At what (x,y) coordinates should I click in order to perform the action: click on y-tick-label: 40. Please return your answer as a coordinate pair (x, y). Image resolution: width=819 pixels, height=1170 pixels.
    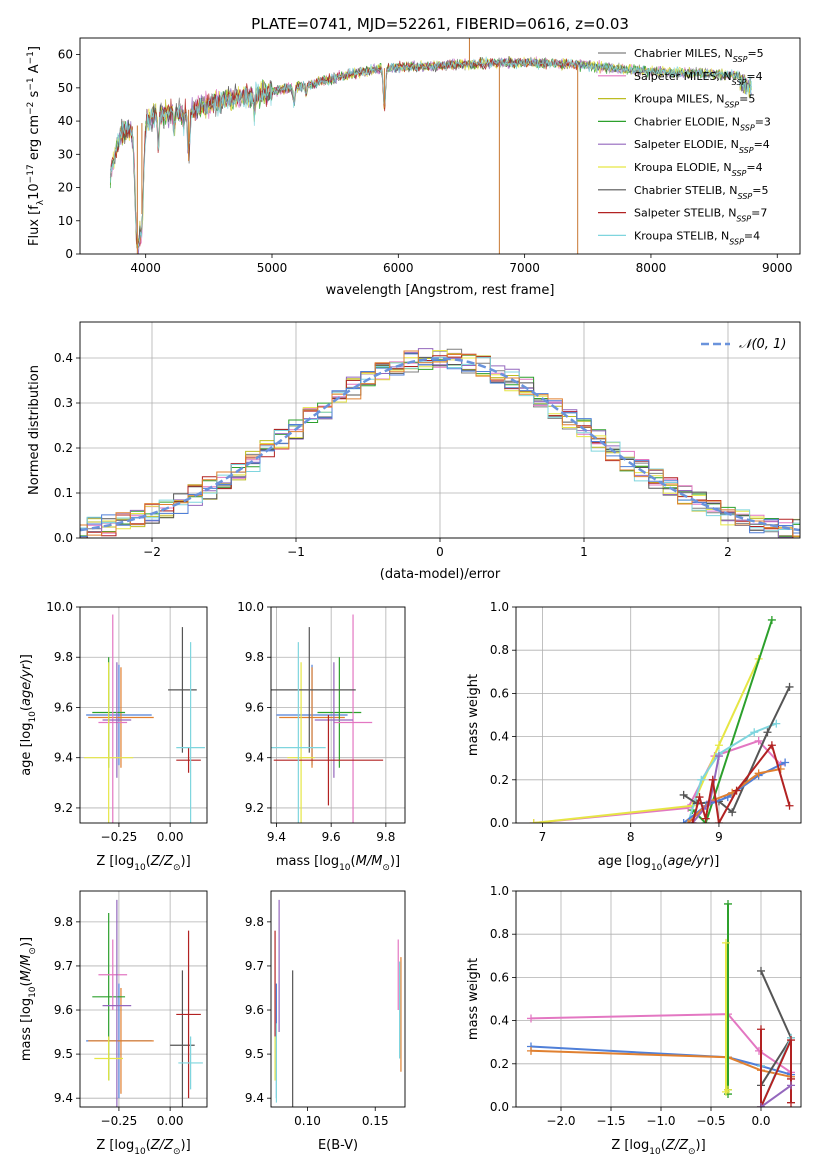
    Looking at the image, I should click on (65, 121).